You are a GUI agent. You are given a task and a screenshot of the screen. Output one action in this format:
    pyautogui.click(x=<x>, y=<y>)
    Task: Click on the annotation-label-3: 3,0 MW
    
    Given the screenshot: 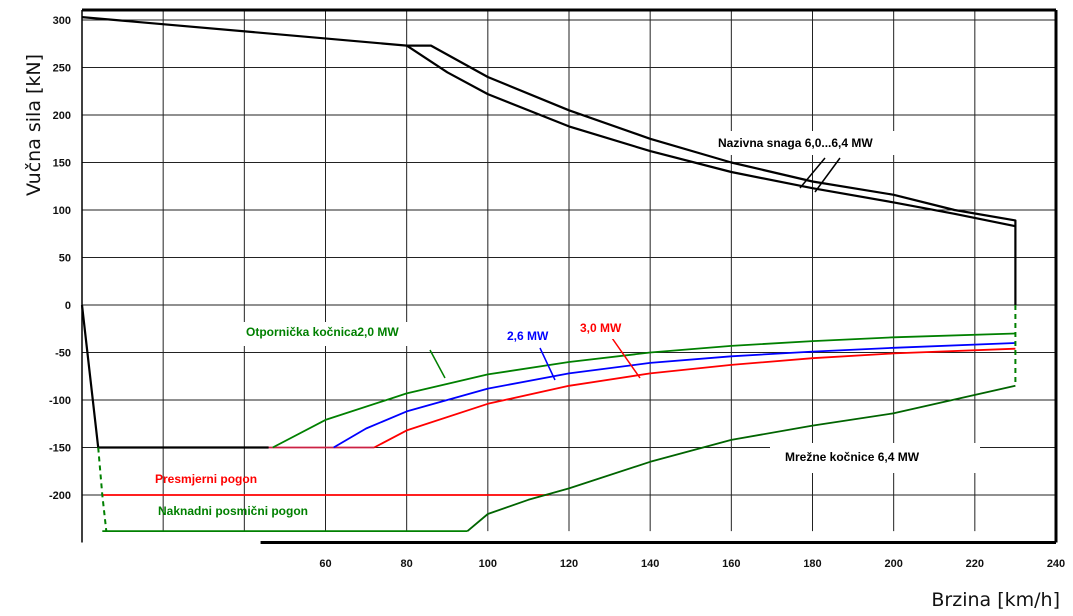 What is the action you would take?
    pyautogui.click(x=601, y=328)
    